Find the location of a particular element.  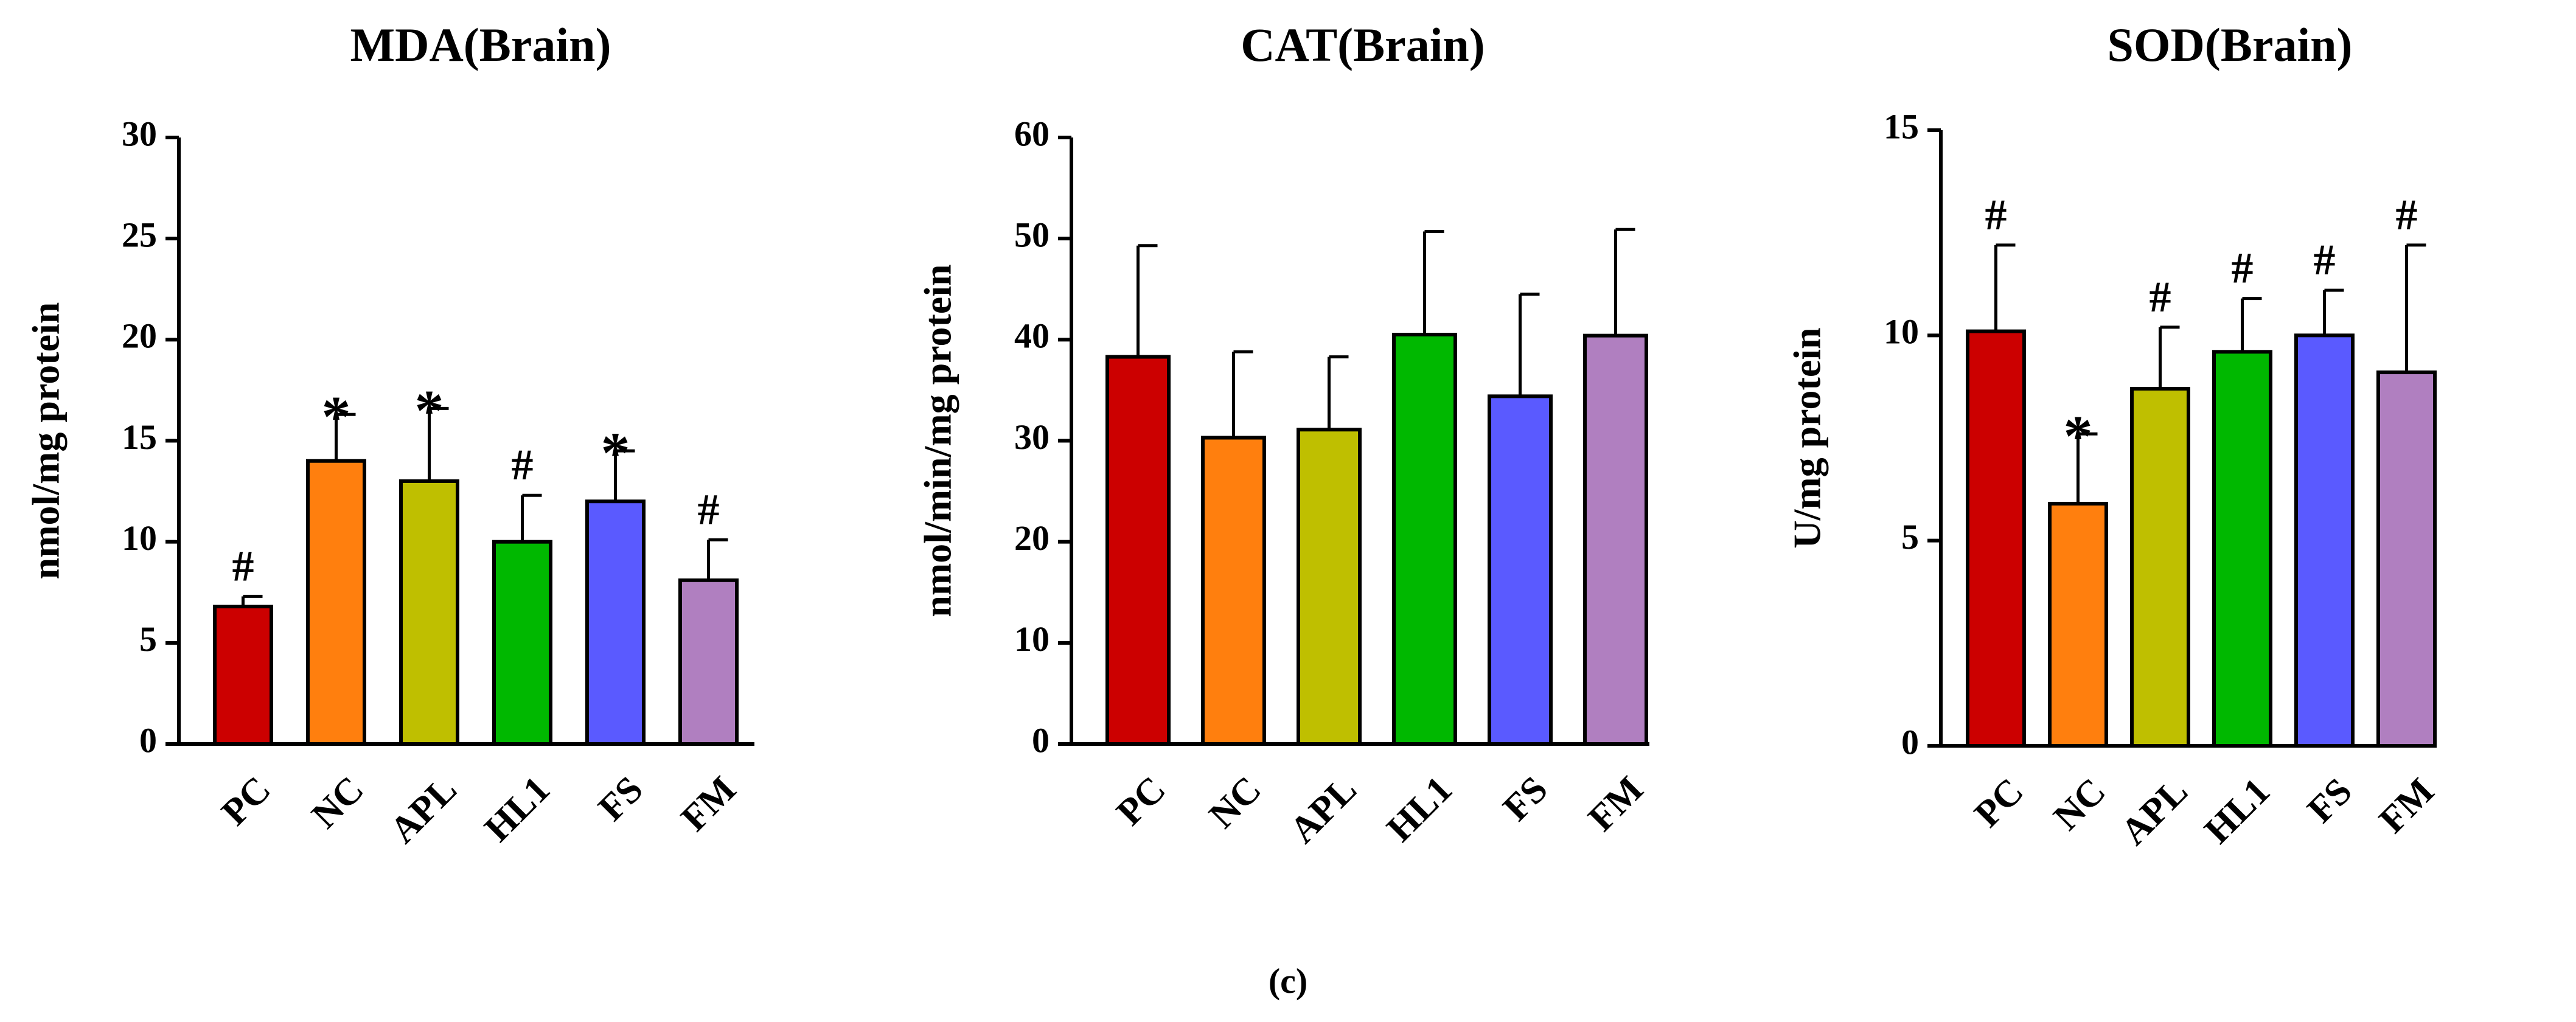

y-axis-label: nmol/mg protein is located at coordinates (46, 441).